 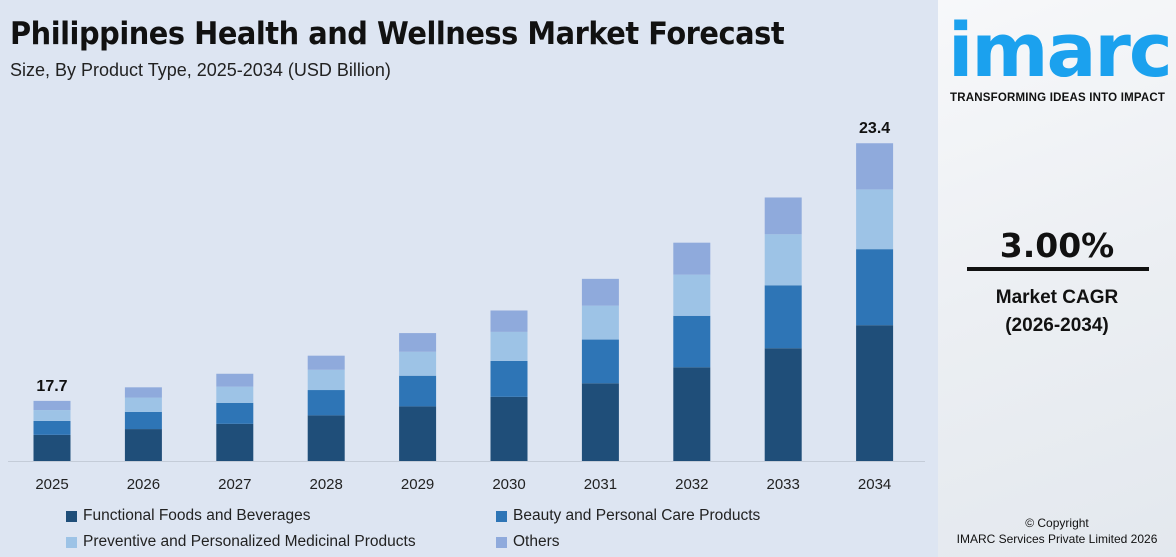 What do you see at coordinates (51, 484) in the screenshot?
I see `x-tick-label: 2025` at bounding box center [51, 484].